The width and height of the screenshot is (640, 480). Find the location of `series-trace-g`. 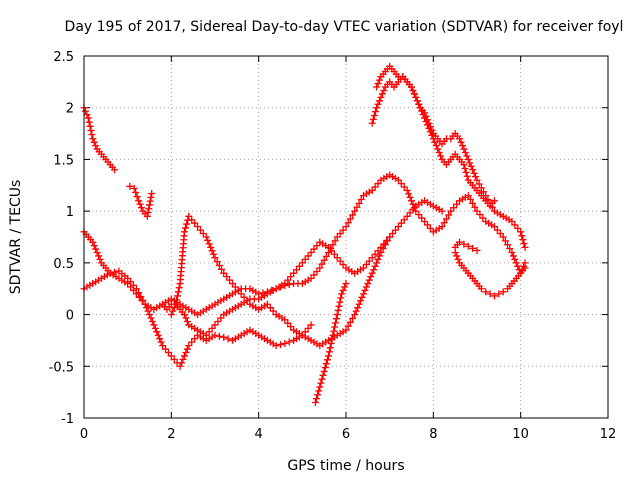

series-trace-g is located at coordinates (330, 343).